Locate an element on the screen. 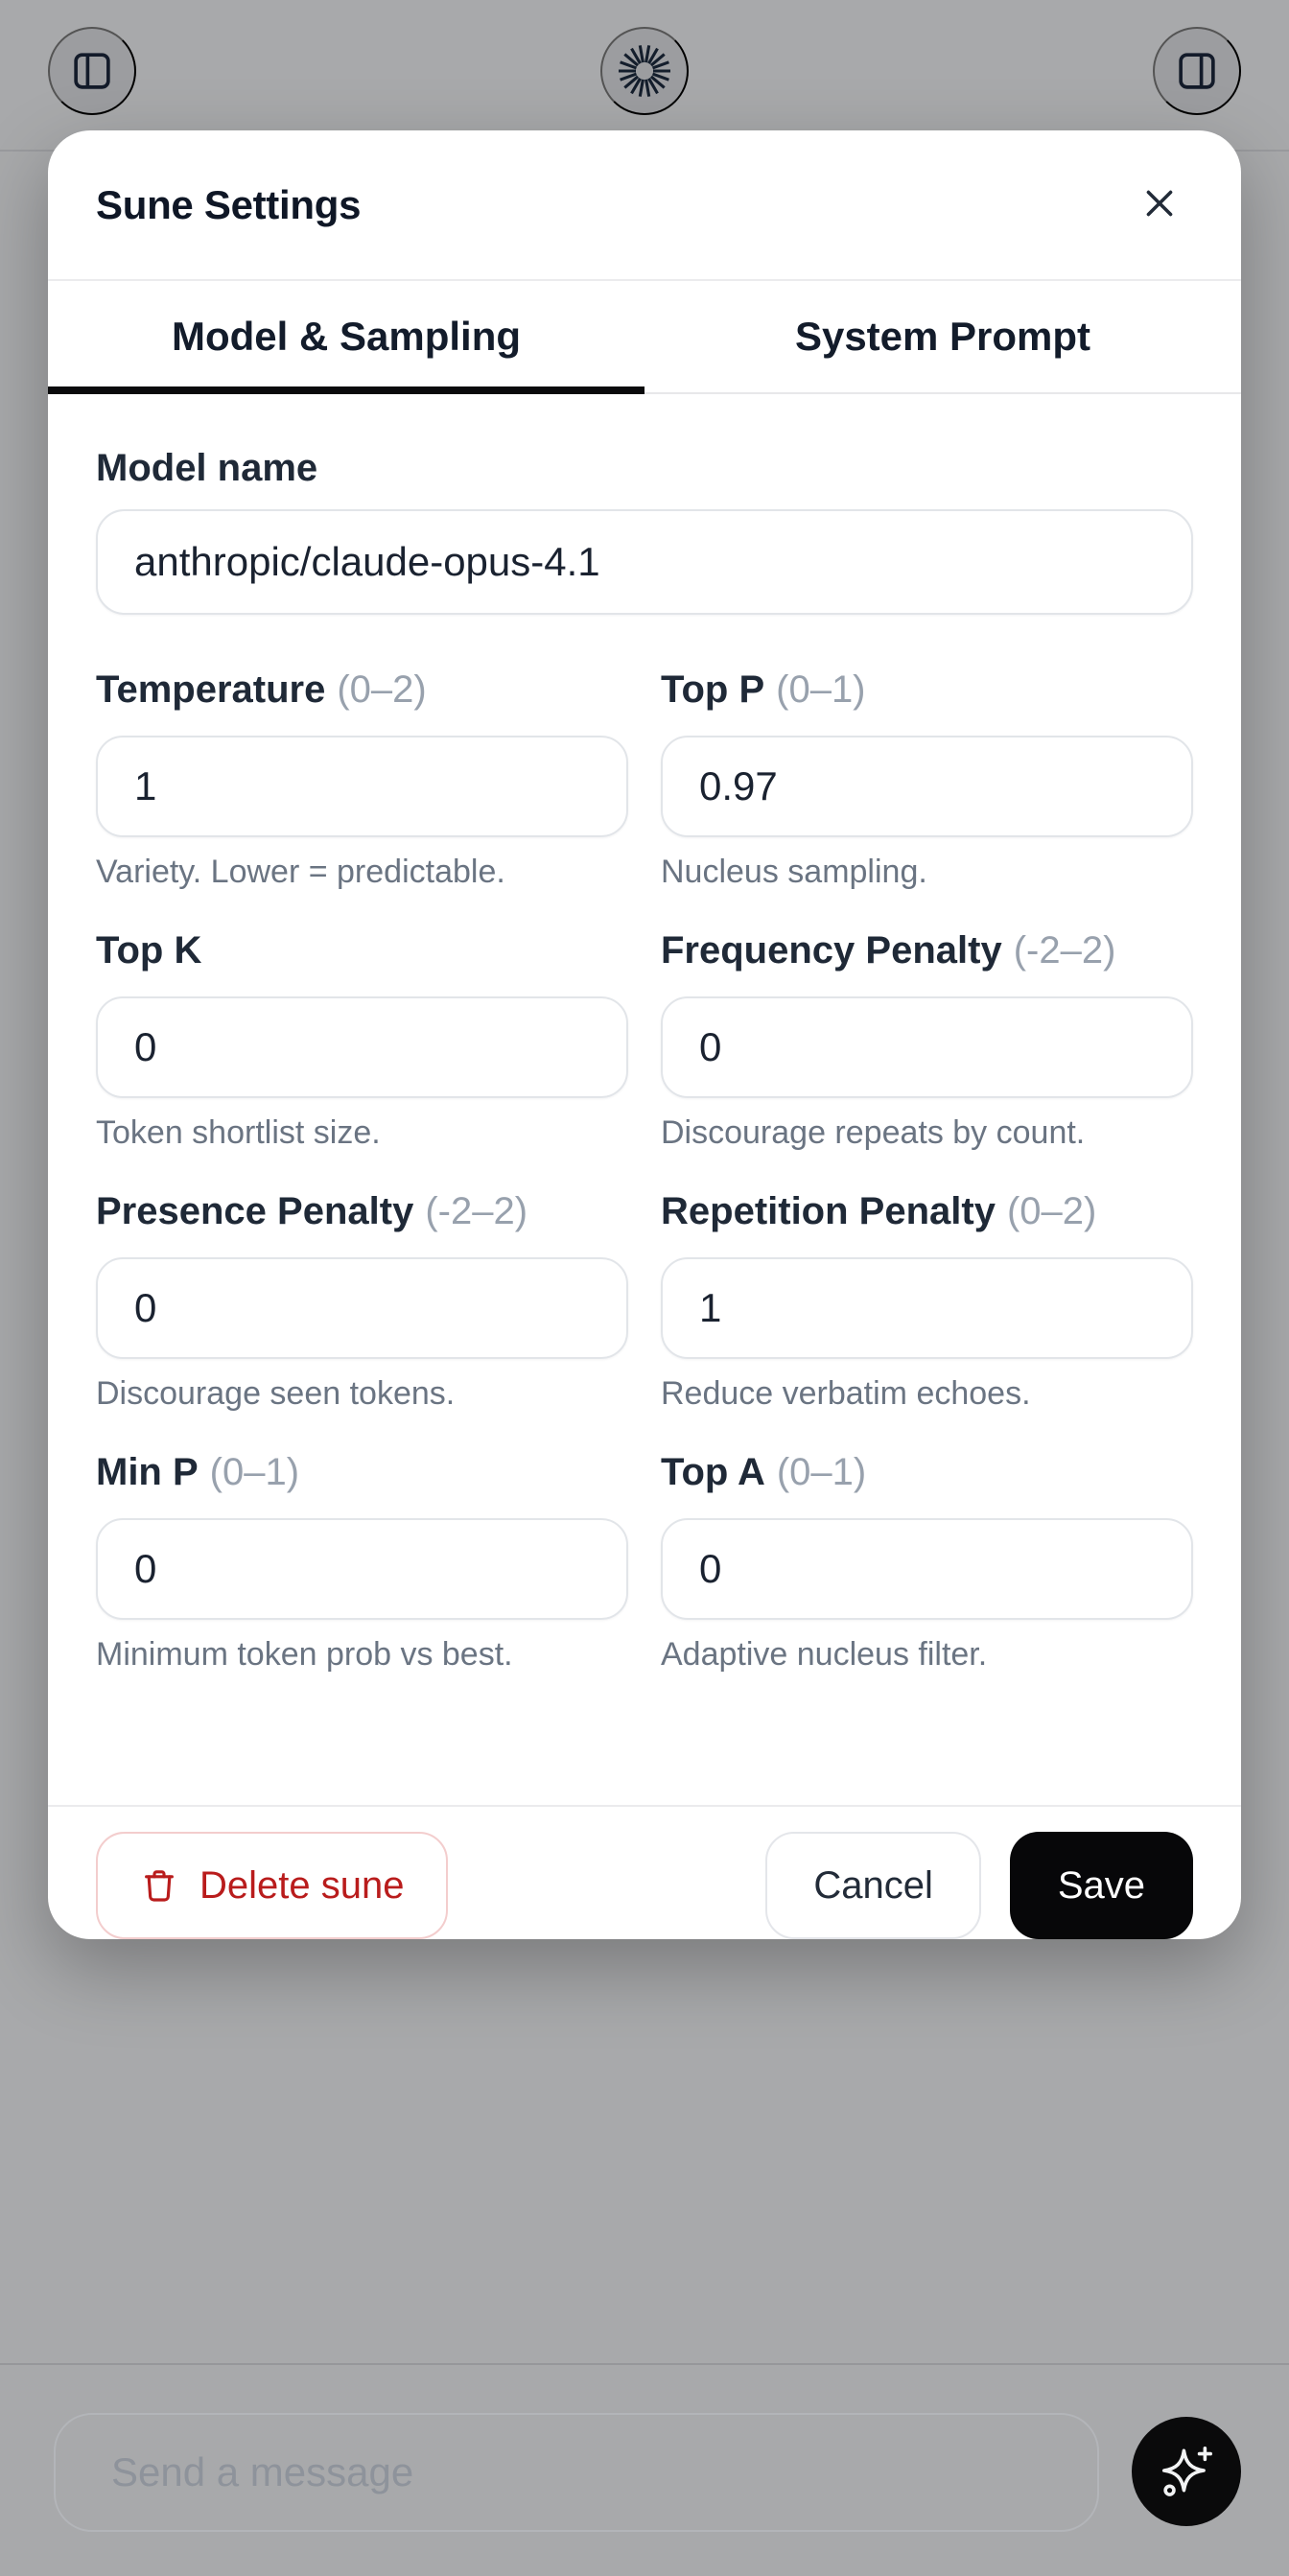 The width and height of the screenshot is (1289, 2576). frequency-penalty-helper: Discourage repeats by count. is located at coordinates (873, 1132).